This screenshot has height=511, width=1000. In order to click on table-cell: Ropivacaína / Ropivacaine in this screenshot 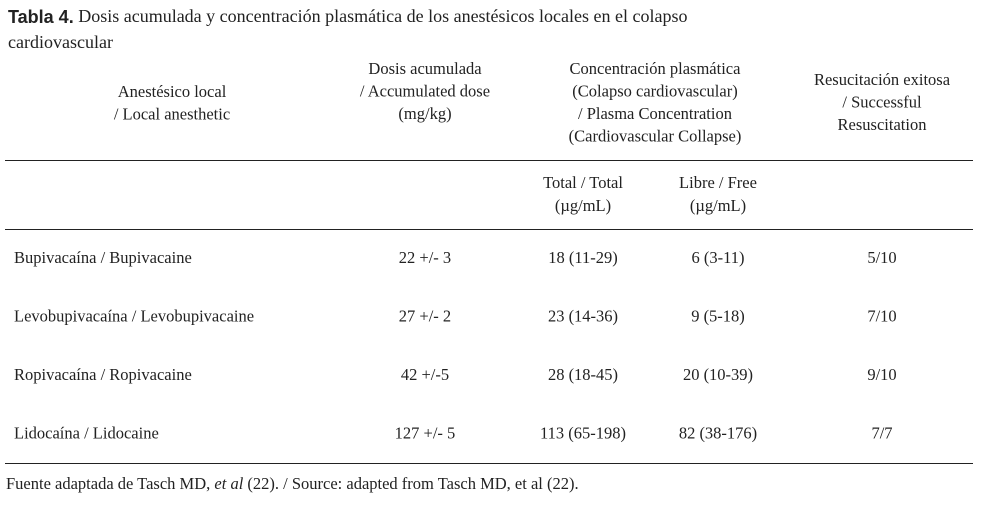, I will do `click(103, 374)`.